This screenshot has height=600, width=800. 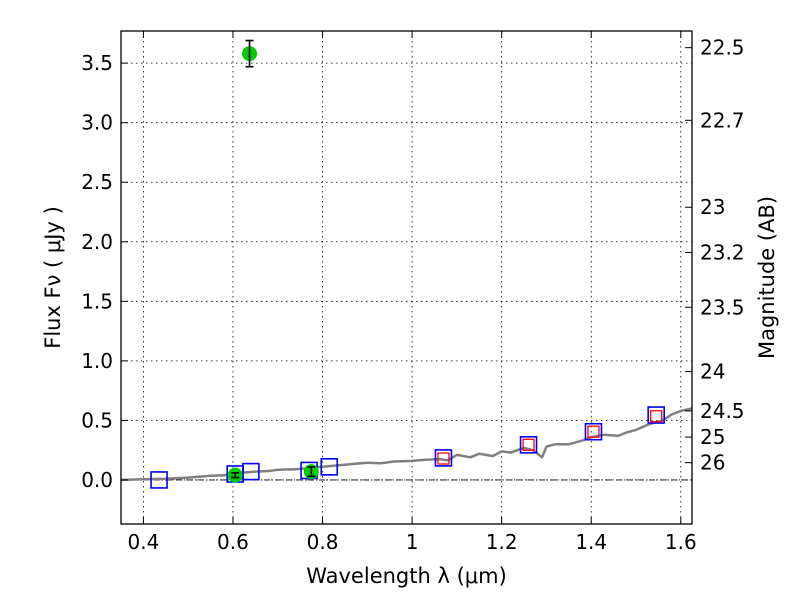 What do you see at coordinates (712, 207) in the screenshot?
I see `y2-tick-label: 23` at bounding box center [712, 207].